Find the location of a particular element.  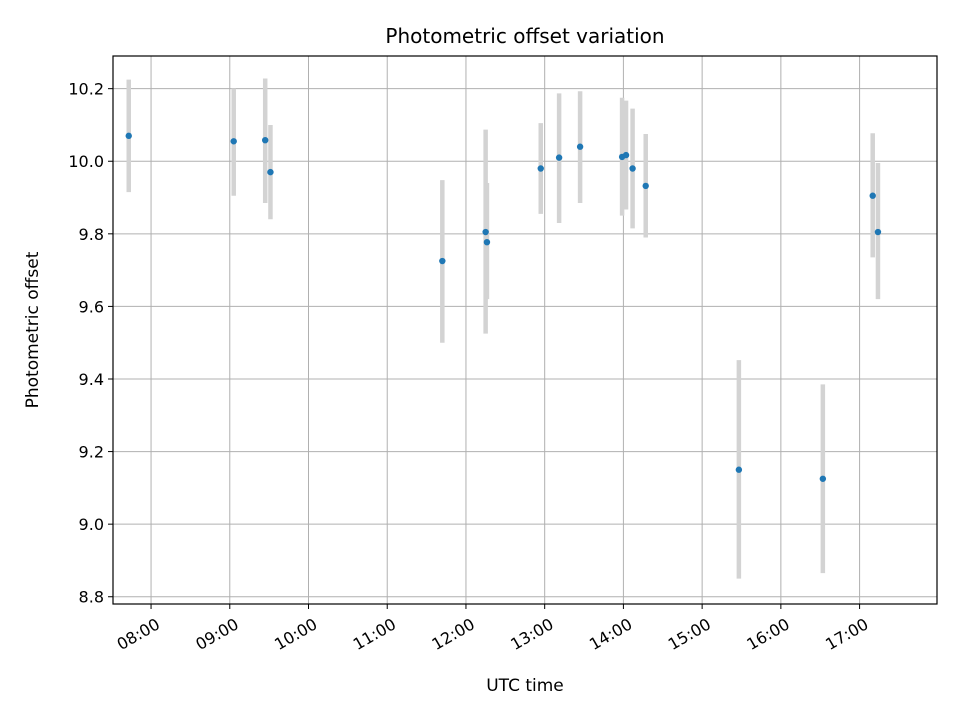

y-tick-label: 9.2 is located at coordinates (91, 452).